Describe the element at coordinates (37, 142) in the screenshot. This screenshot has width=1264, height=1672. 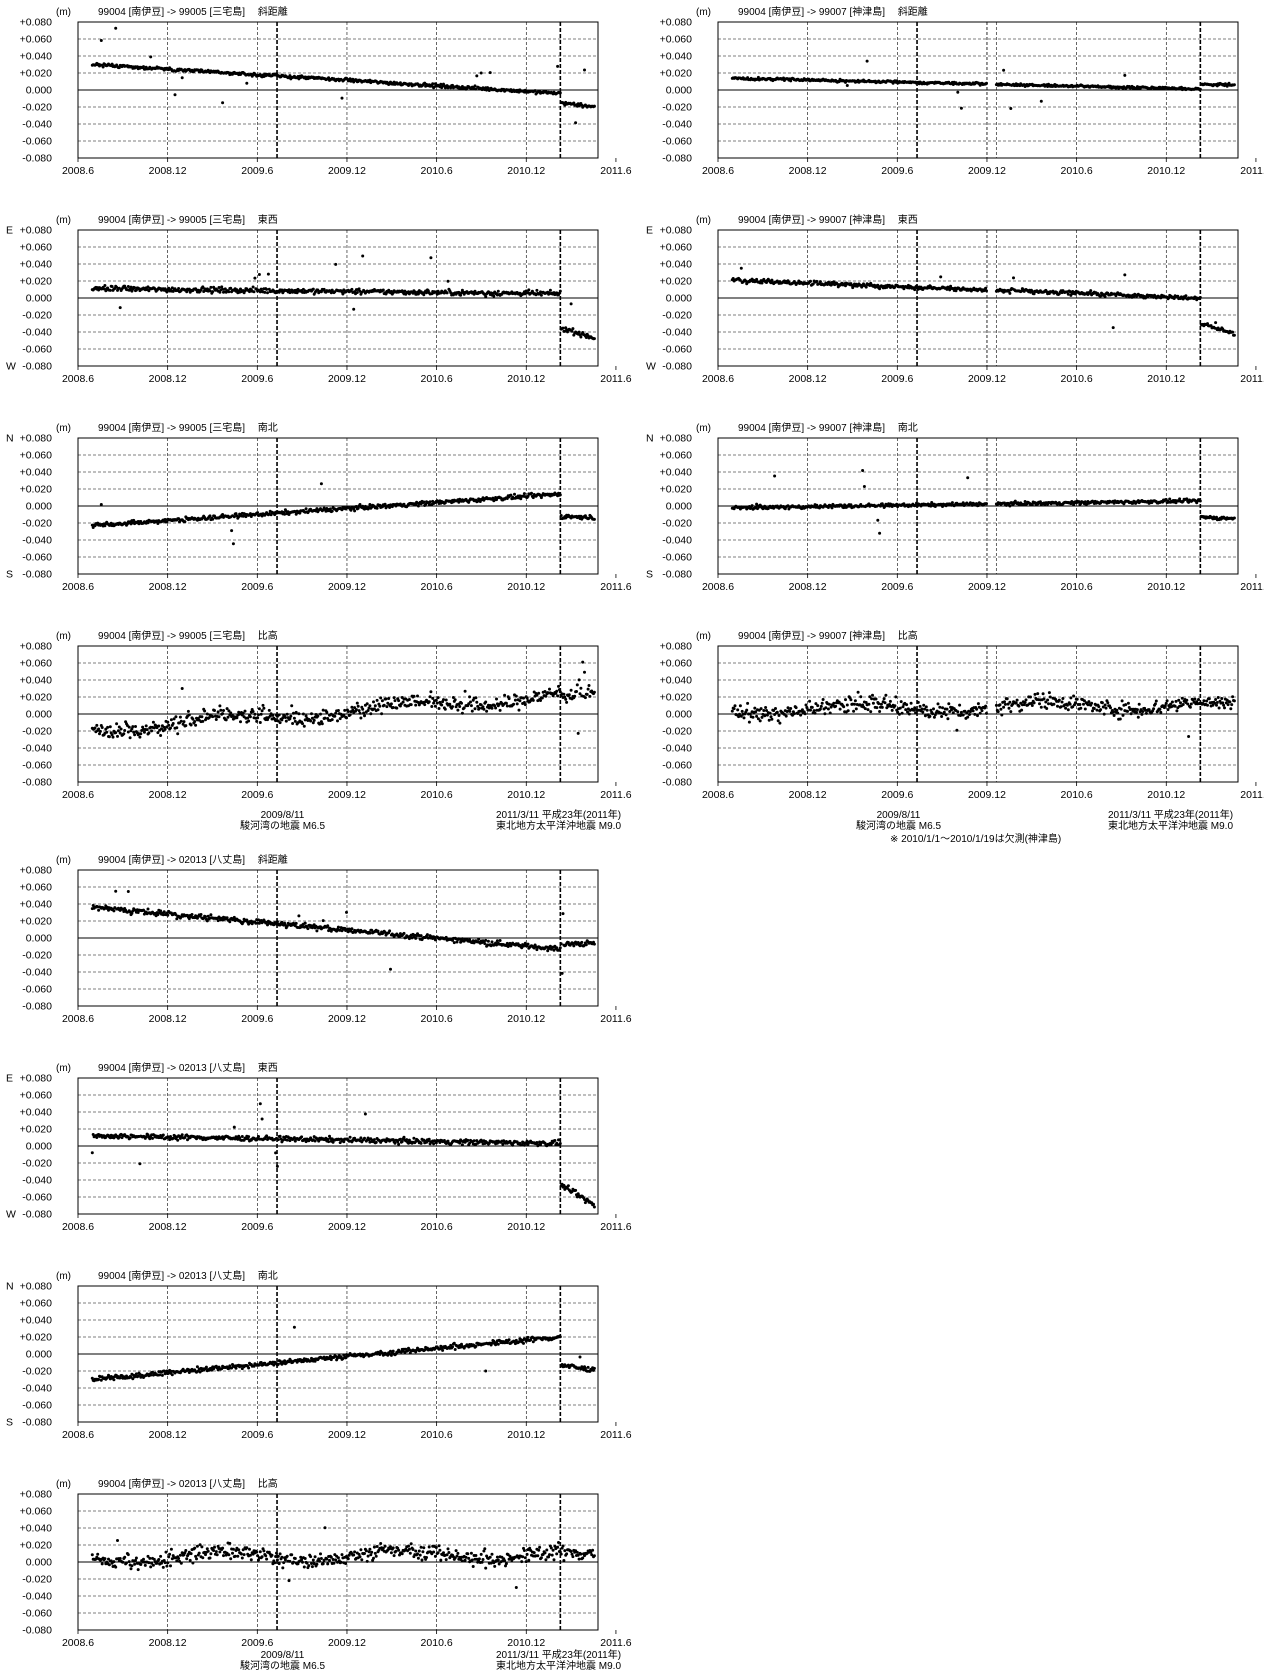
I see `y-tick-label: -0.060` at that location.